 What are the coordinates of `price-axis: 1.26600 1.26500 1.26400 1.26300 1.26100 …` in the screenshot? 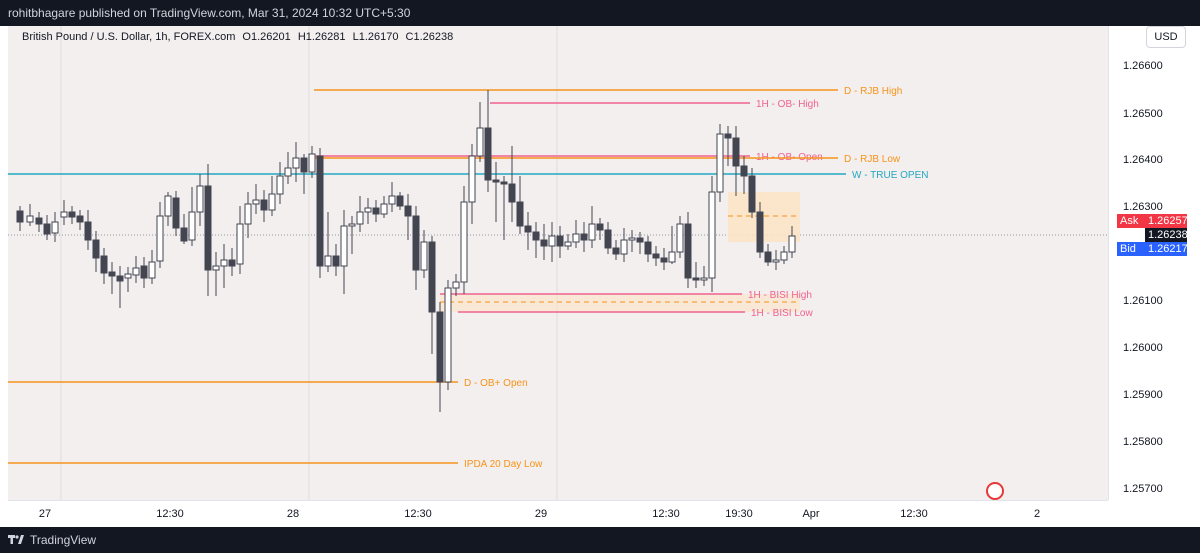 It's located at (1154, 263).